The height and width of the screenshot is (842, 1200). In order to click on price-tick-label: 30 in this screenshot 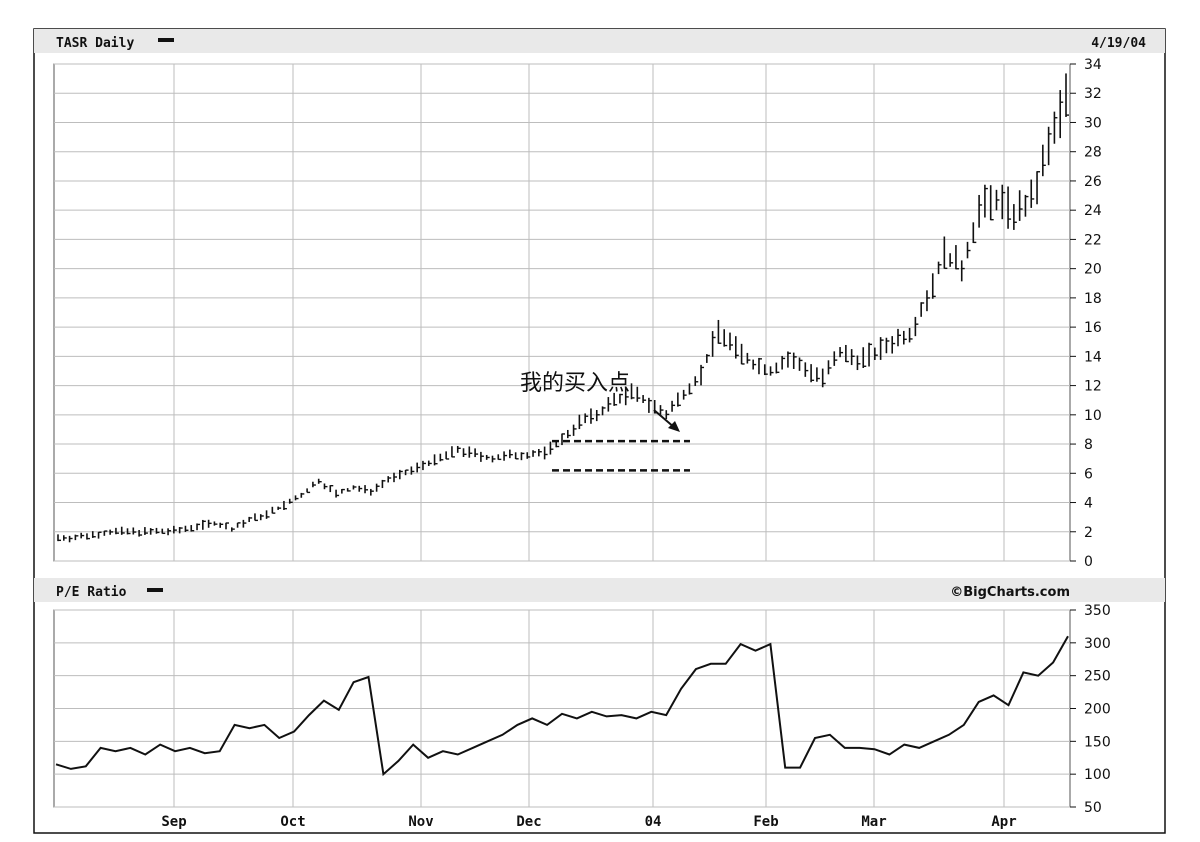, I will do `click(1093, 123)`.